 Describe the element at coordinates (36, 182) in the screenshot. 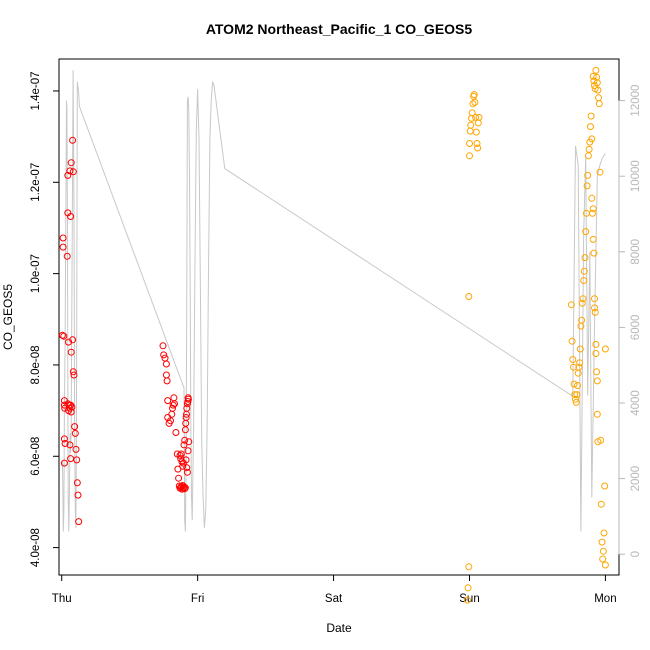

I see `y-tick-label-4: 1.2e-07` at that location.